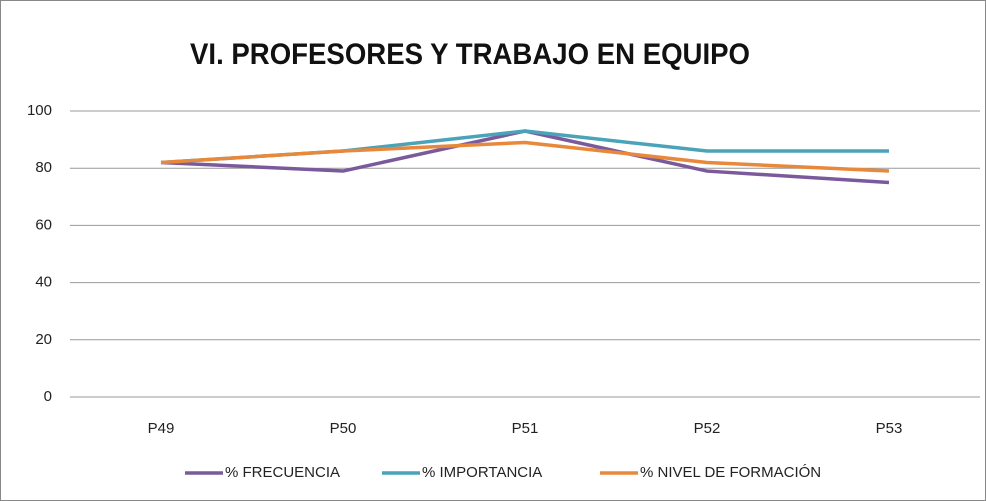 Image resolution: width=986 pixels, height=501 pixels. I want to click on y-tick-label: 80, so click(43, 167).